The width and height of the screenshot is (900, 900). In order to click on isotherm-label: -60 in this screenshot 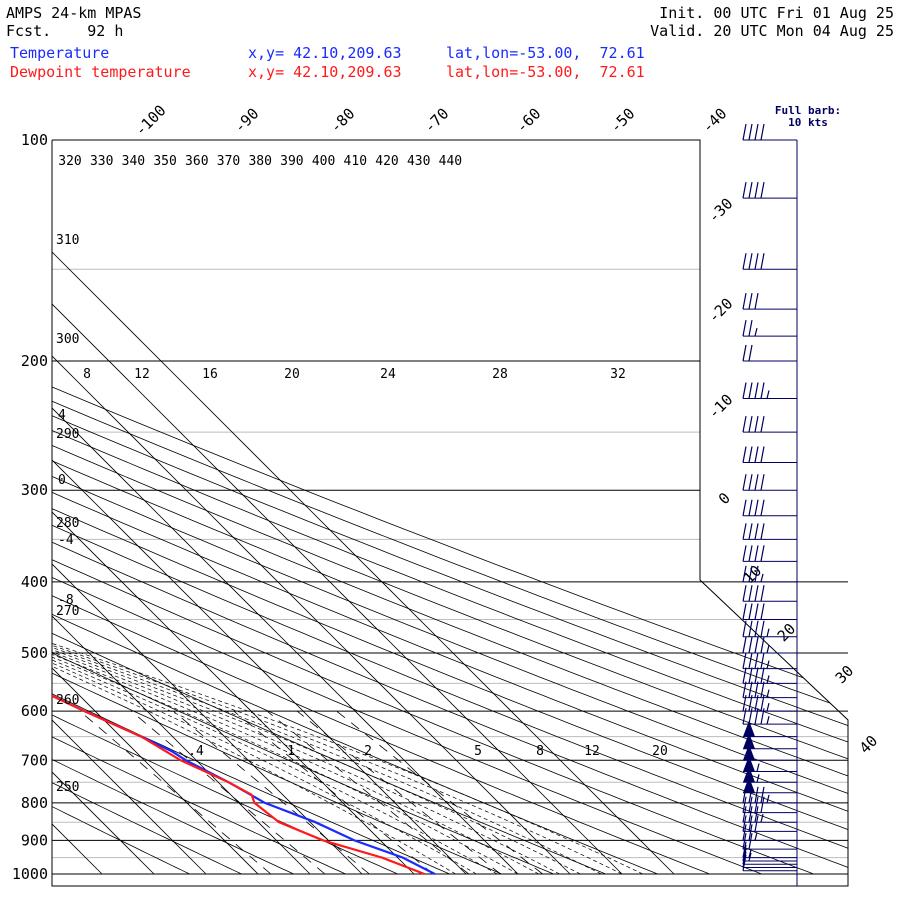, I will do `click(529, 121)`.